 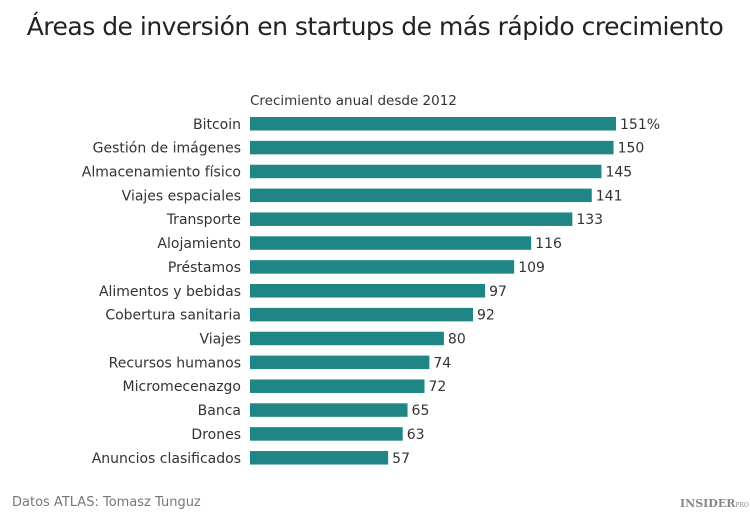 I want to click on value-label: 109, so click(x=531, y=268).